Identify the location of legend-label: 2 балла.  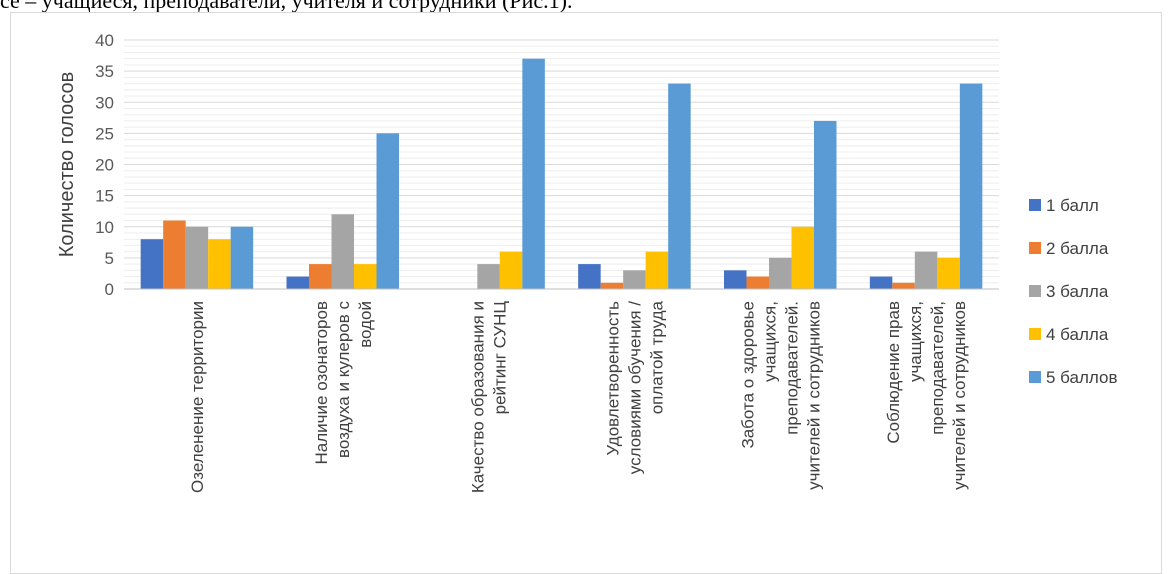
(1077, 248).